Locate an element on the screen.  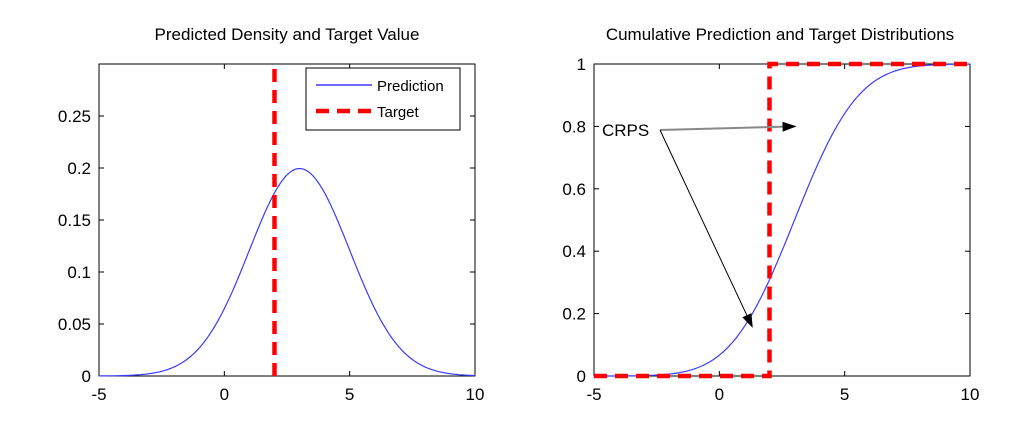
legend-target-label: Target is located at coordinates (398, 112).